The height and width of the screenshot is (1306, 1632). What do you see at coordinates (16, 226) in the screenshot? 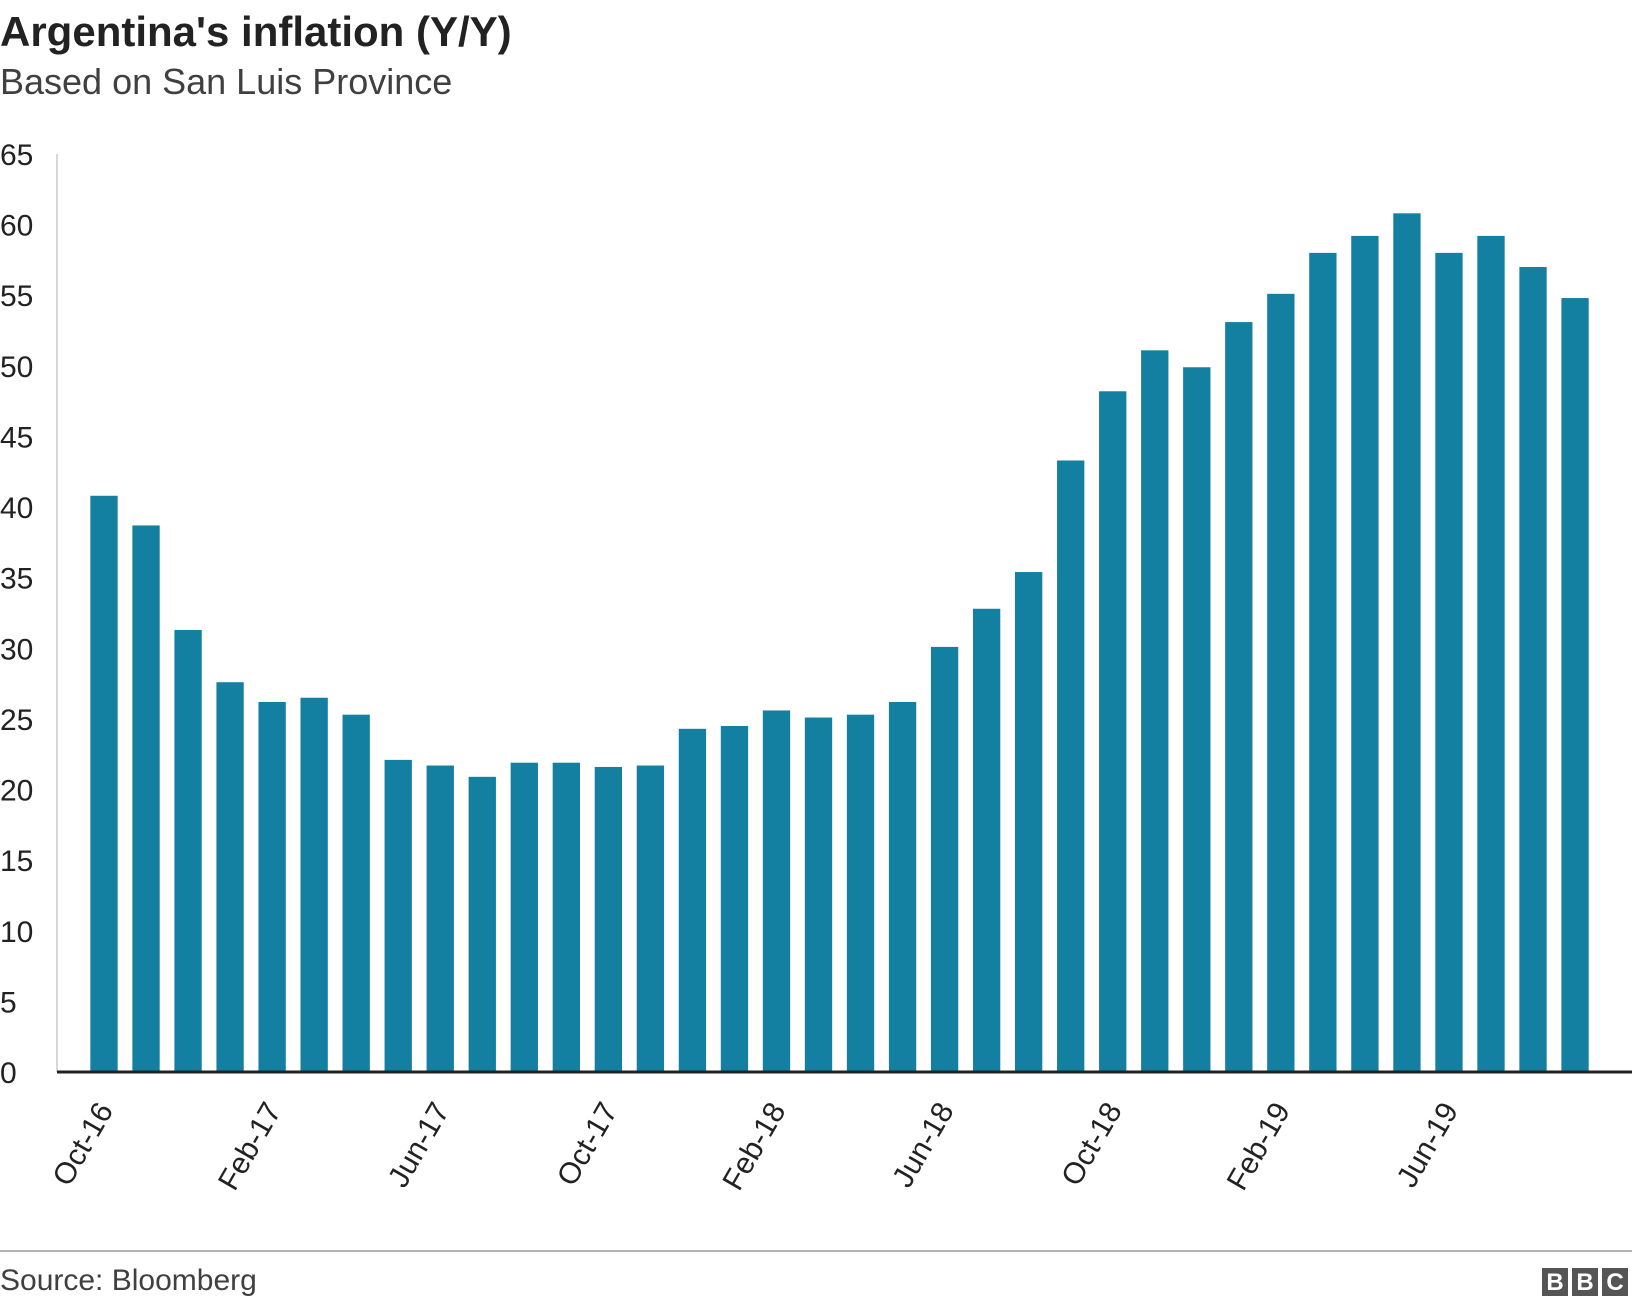
I see `y-tick-label: 60` at bounding box center [16, 226].